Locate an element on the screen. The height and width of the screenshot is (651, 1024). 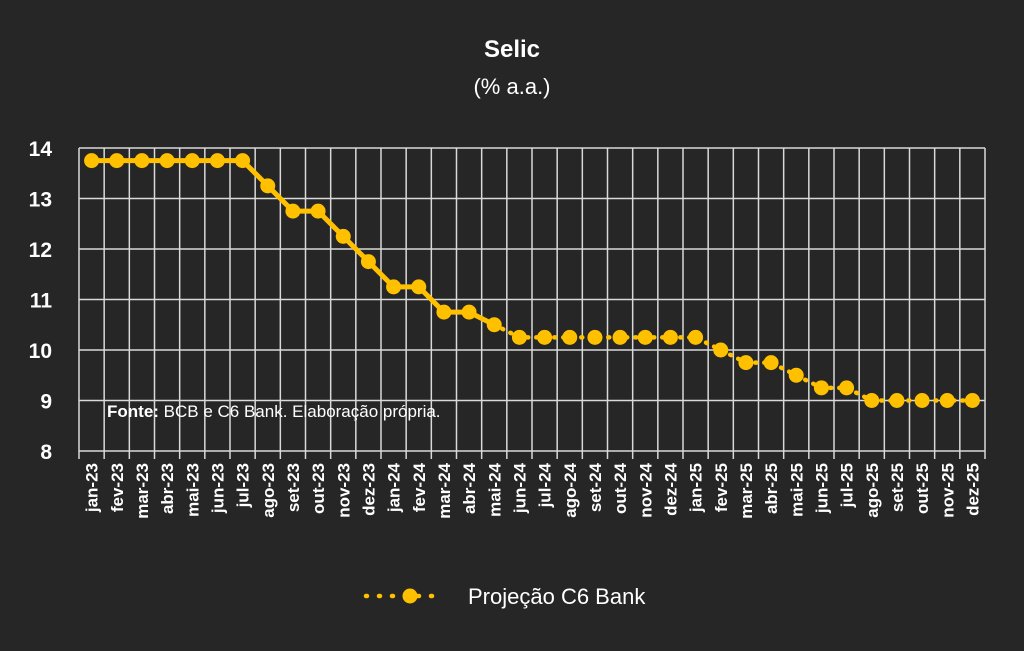
x-tick-label: out-25 is located at coordinates (922, 488).